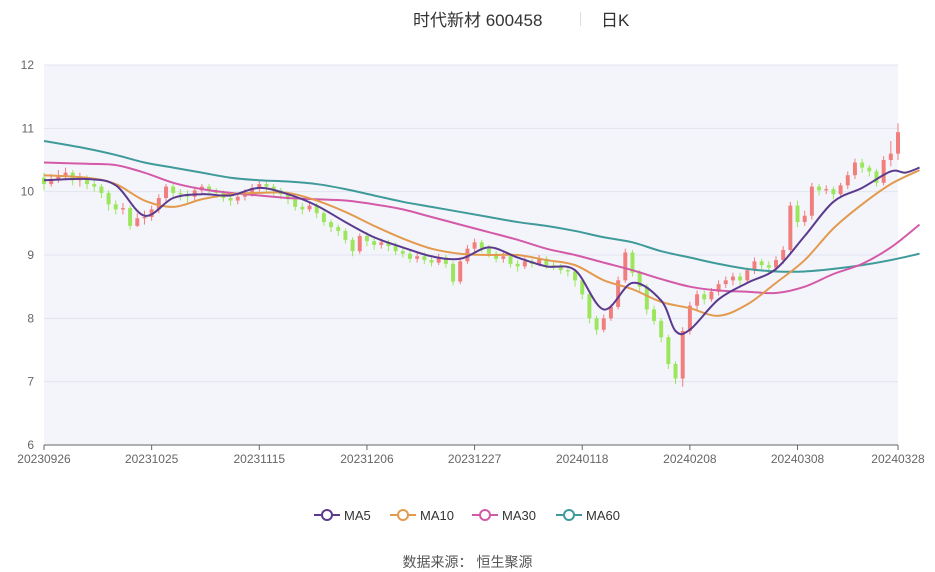 The image size is (935, 572). Describe the element at coordinates (504, 562) in the screenshot. I see `data-source-value: 恒生聚源` at that location.